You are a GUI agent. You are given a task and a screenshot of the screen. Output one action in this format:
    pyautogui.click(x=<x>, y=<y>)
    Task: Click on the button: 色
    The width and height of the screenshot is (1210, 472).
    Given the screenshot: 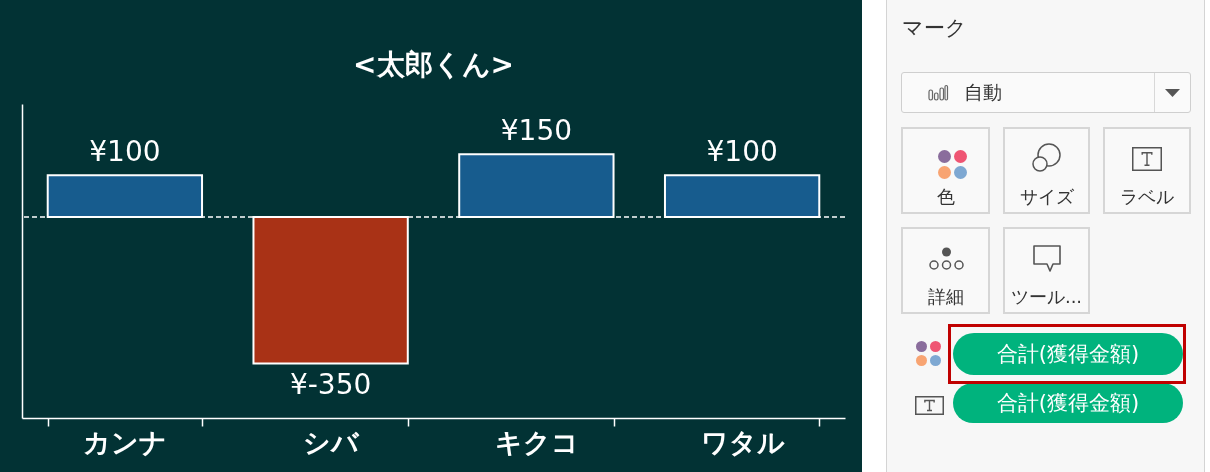 What is the action you would take?
    pyautogui.click(x=945, y=170)
    